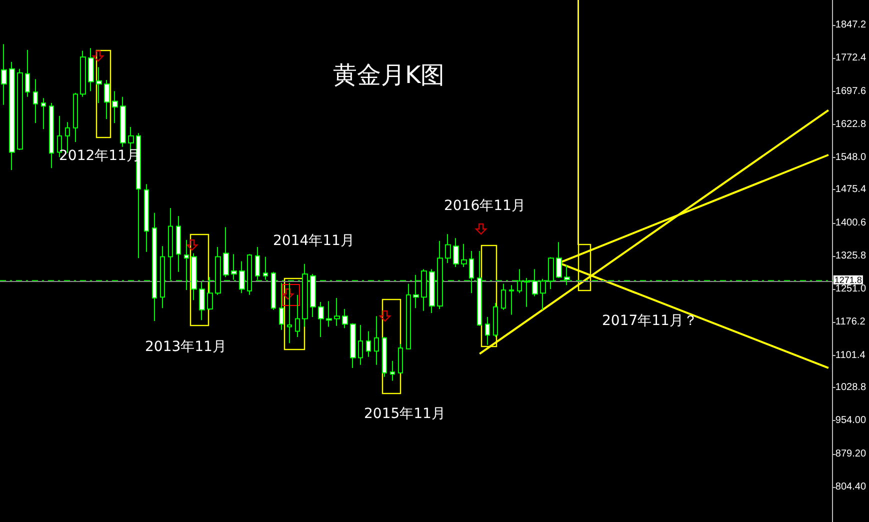 The width and height of the screenshot is (869, 522). Describe the element at coordinates (850, 420) in the screenshot. I see `y-tick-label: 954.00` at that location.